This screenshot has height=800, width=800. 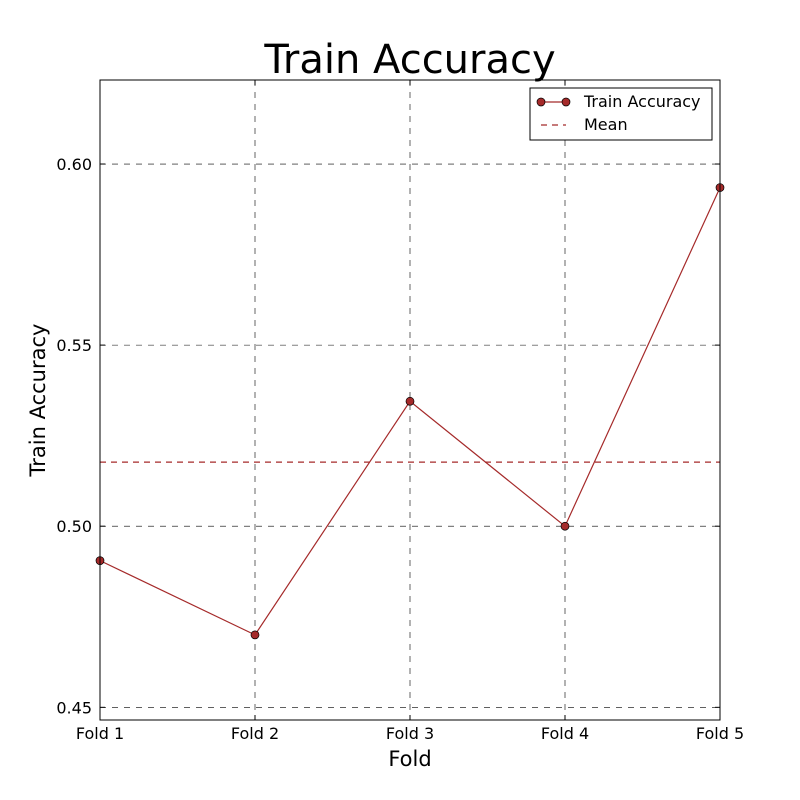 I want to click on x-axis-label: Fold, so click(x=409, y=759).